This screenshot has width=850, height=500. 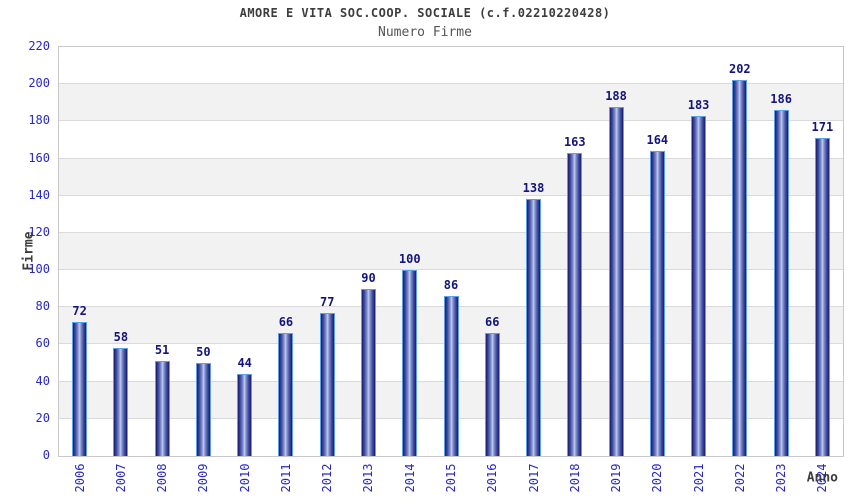 I want to click on bar-value-label: 90, so click(x=368, y=277).